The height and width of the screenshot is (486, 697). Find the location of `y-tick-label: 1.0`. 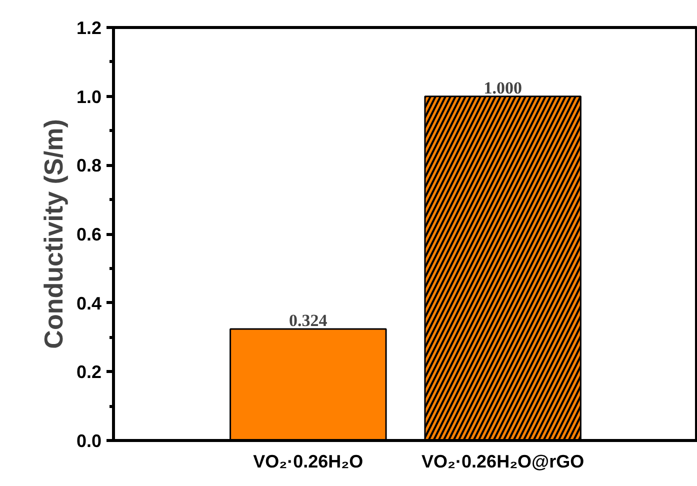

y-tick-label: 1.0 is located at coordinates (89, 96).